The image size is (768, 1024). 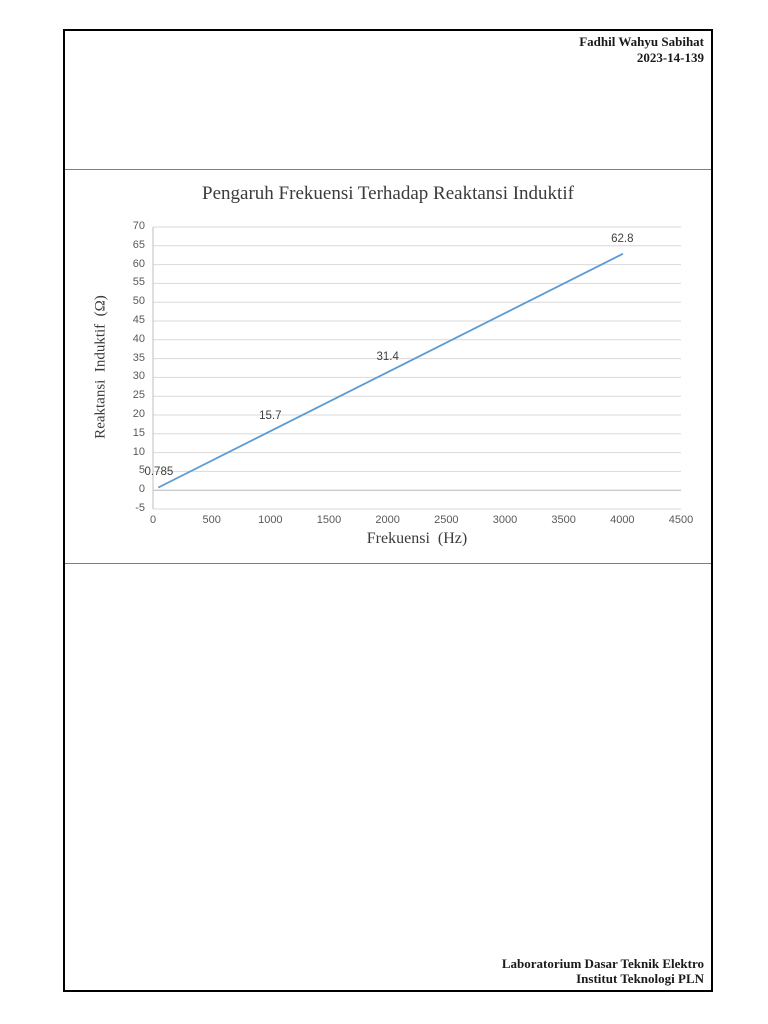 I want to click on x-tick-label: 2000, so click(x=387, y=520).